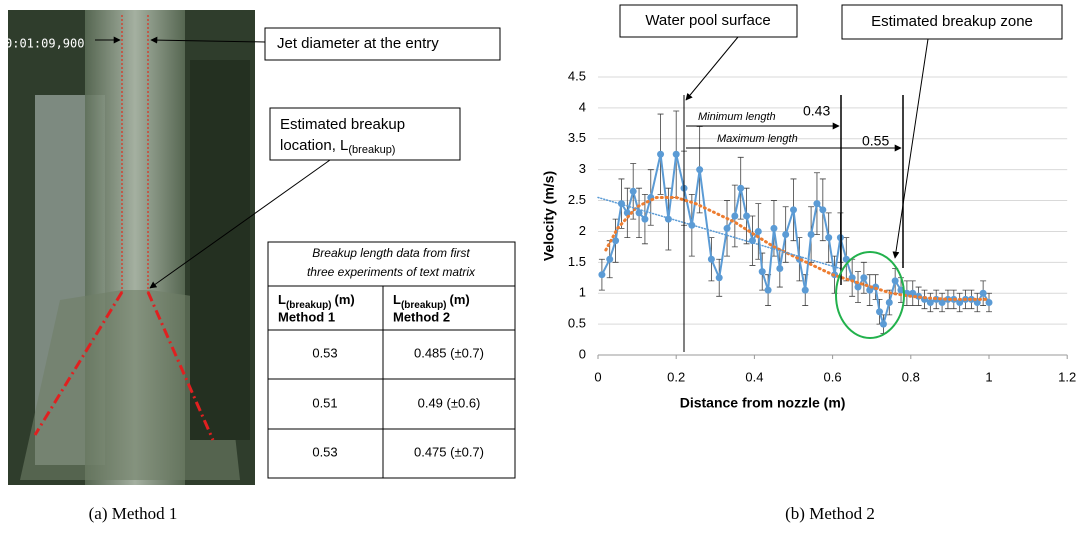 This screenshot has width=1080, height=537. I want to click on table-cell: 0.49 (±0.6), so click(449, 402).